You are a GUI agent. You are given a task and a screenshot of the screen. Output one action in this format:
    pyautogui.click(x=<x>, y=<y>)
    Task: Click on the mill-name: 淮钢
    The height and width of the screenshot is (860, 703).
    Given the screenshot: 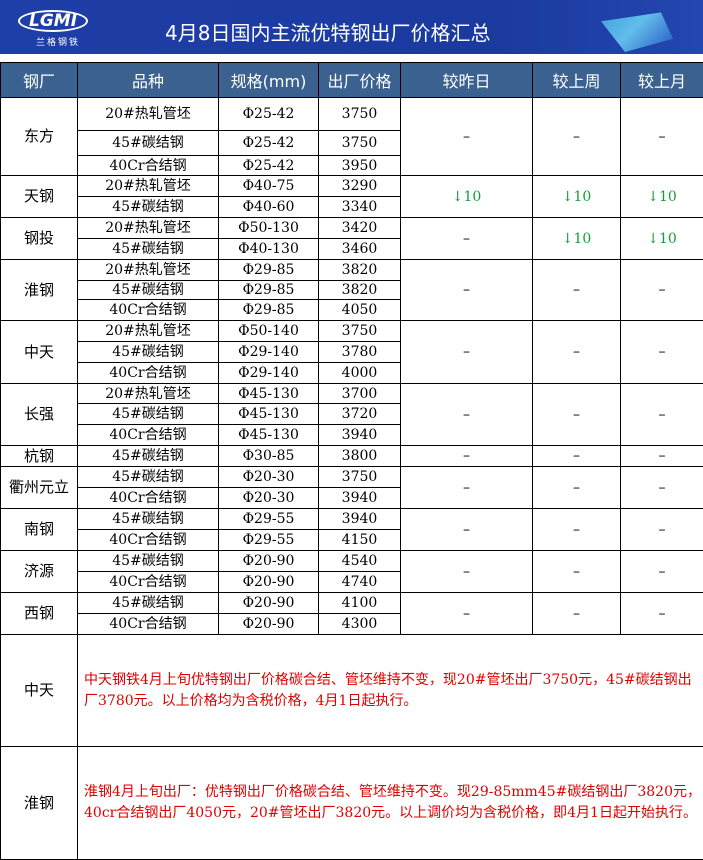 What is the action you would take?
    pyautogui.click(x=39, y=290)
    